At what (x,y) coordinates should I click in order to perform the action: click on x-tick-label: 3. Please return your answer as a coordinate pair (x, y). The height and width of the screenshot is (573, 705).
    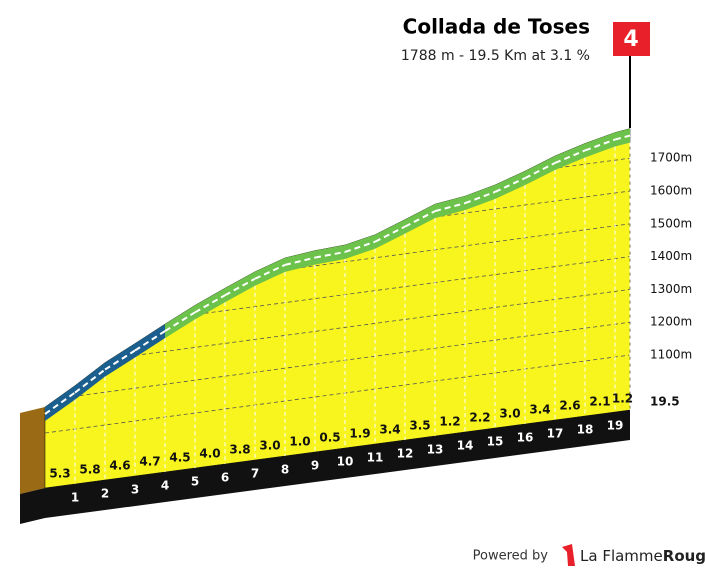
    Looking at the image, I should click on (135, 490).